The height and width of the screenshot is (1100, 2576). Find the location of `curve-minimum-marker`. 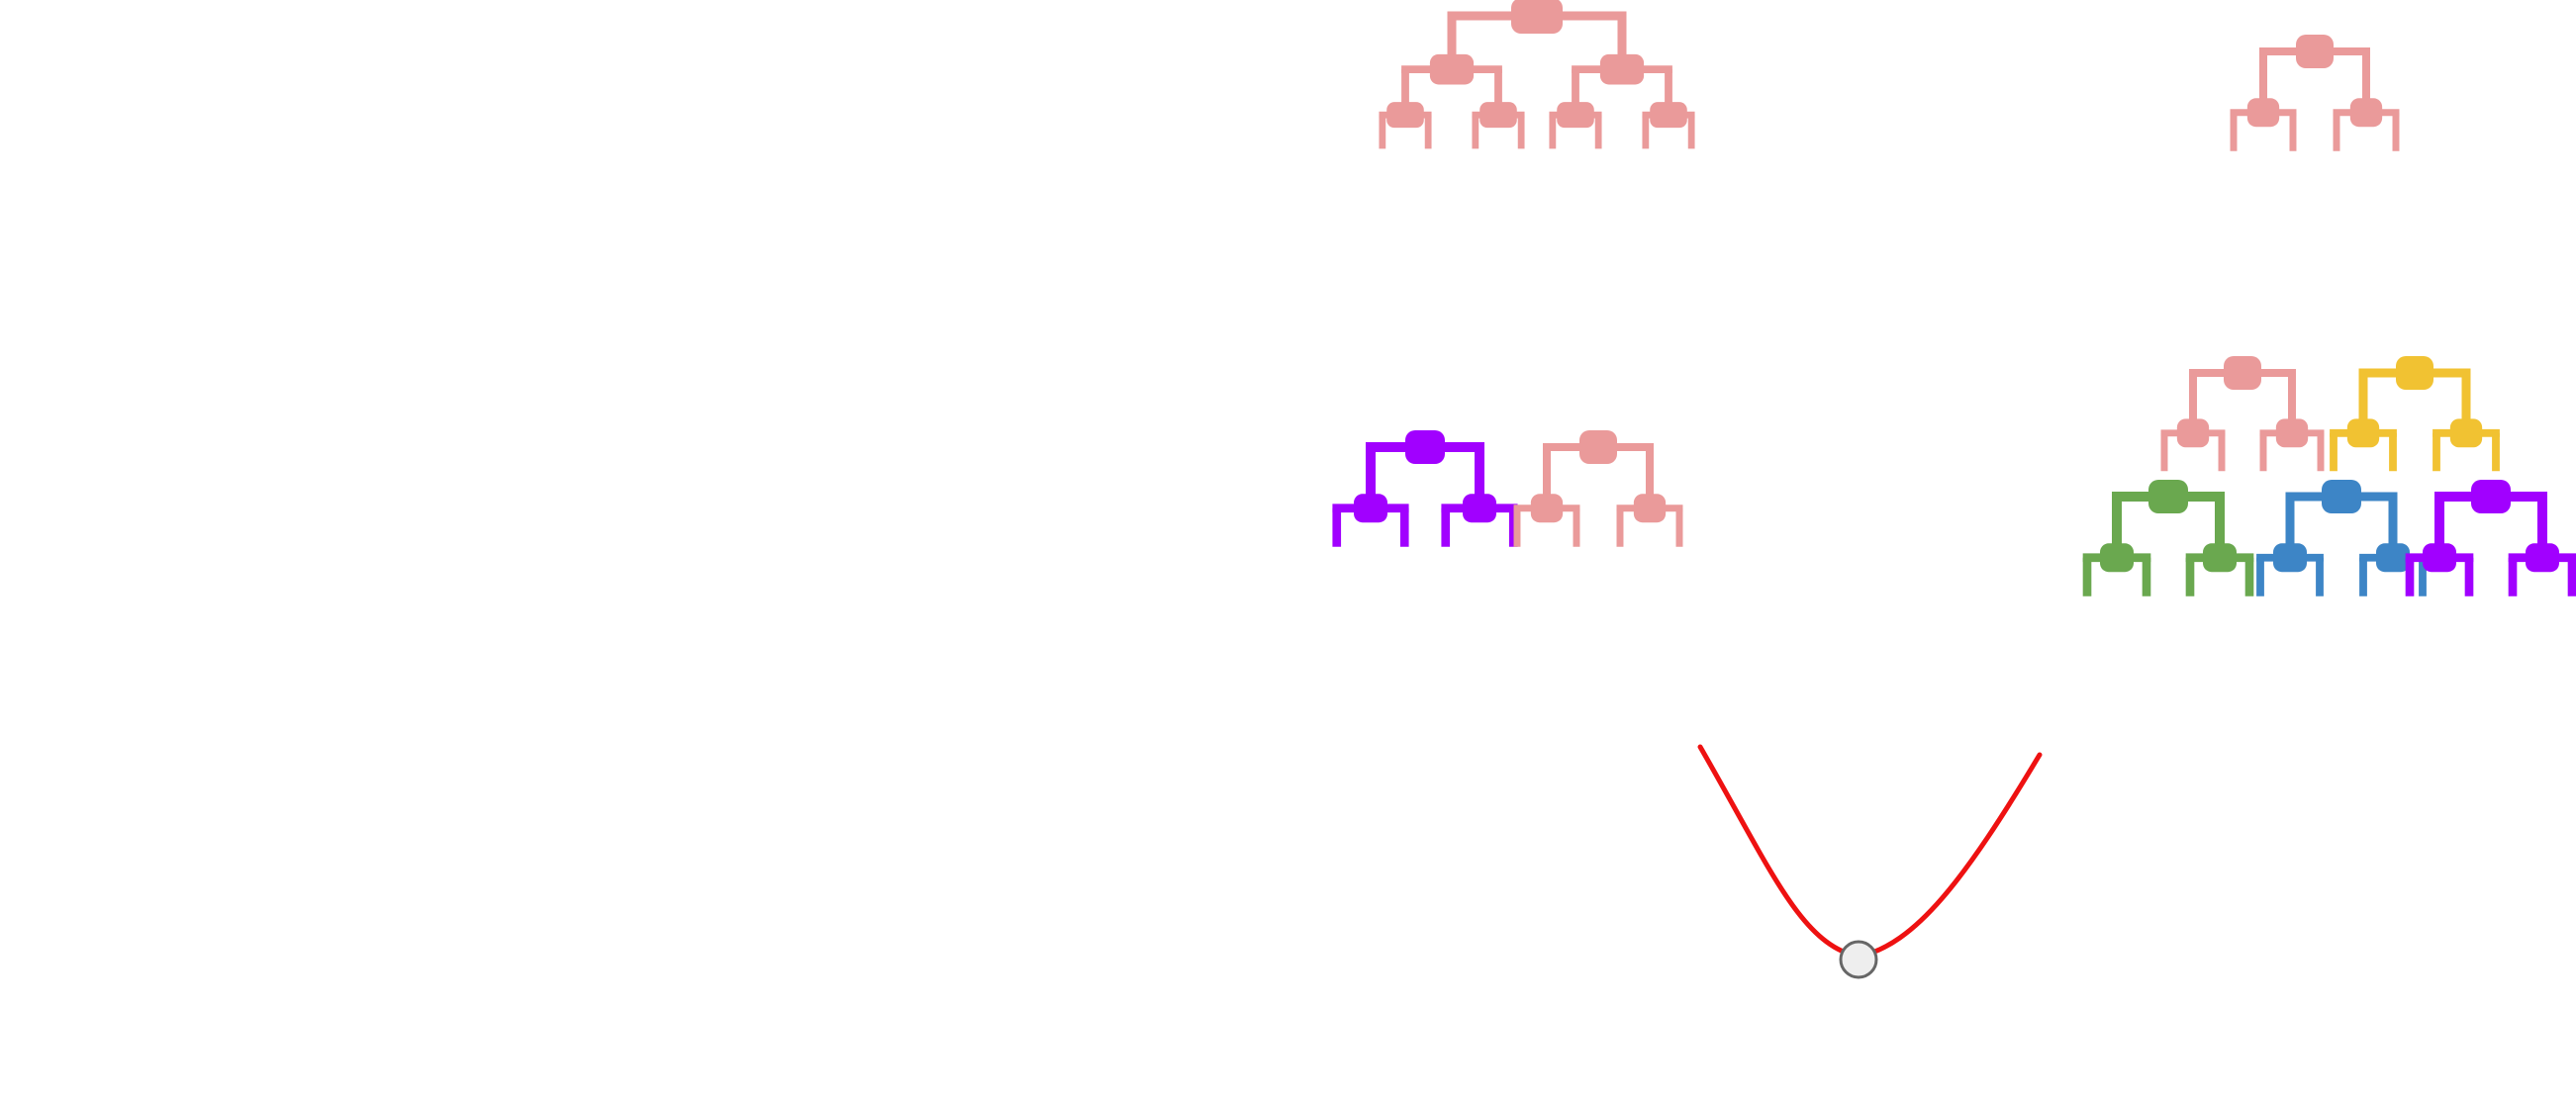

curve-minimum-marker is located at coordinates (1858, 959).